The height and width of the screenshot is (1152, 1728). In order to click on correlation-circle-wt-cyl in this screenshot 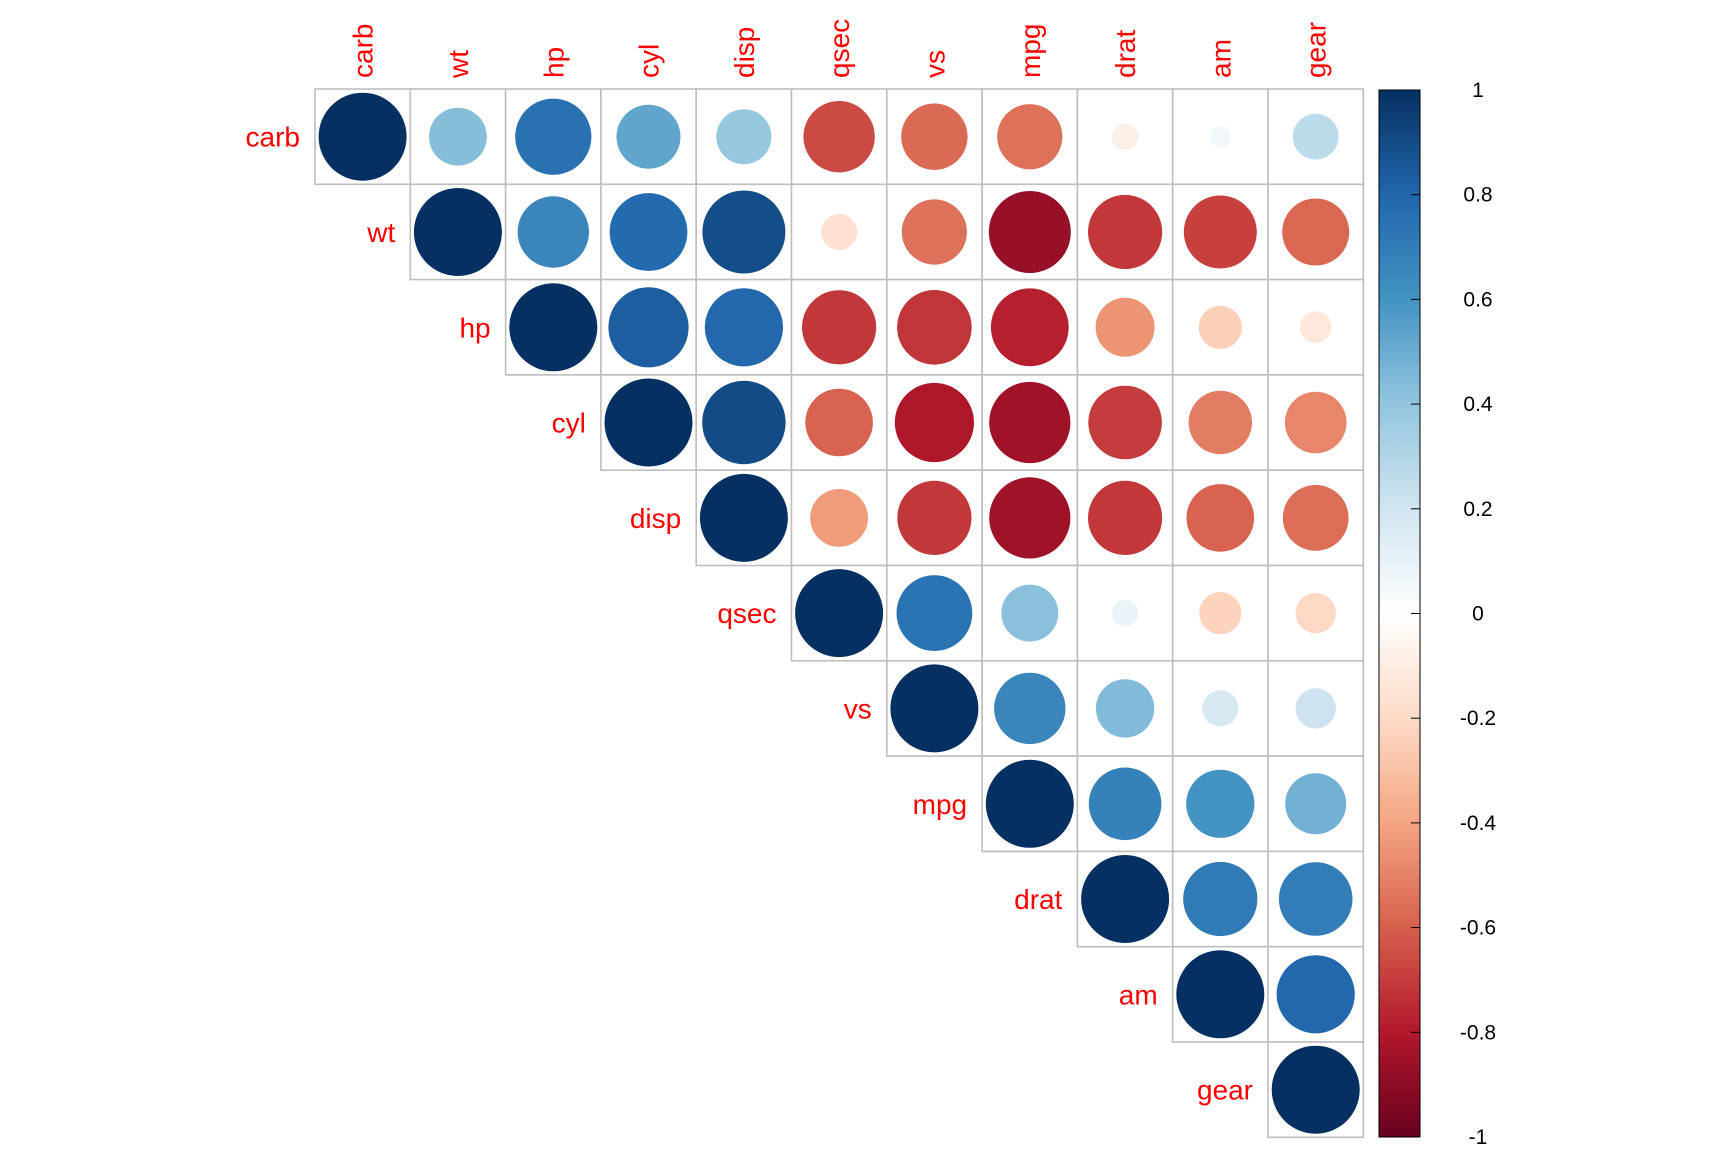, I will do `click(648, 232)`.